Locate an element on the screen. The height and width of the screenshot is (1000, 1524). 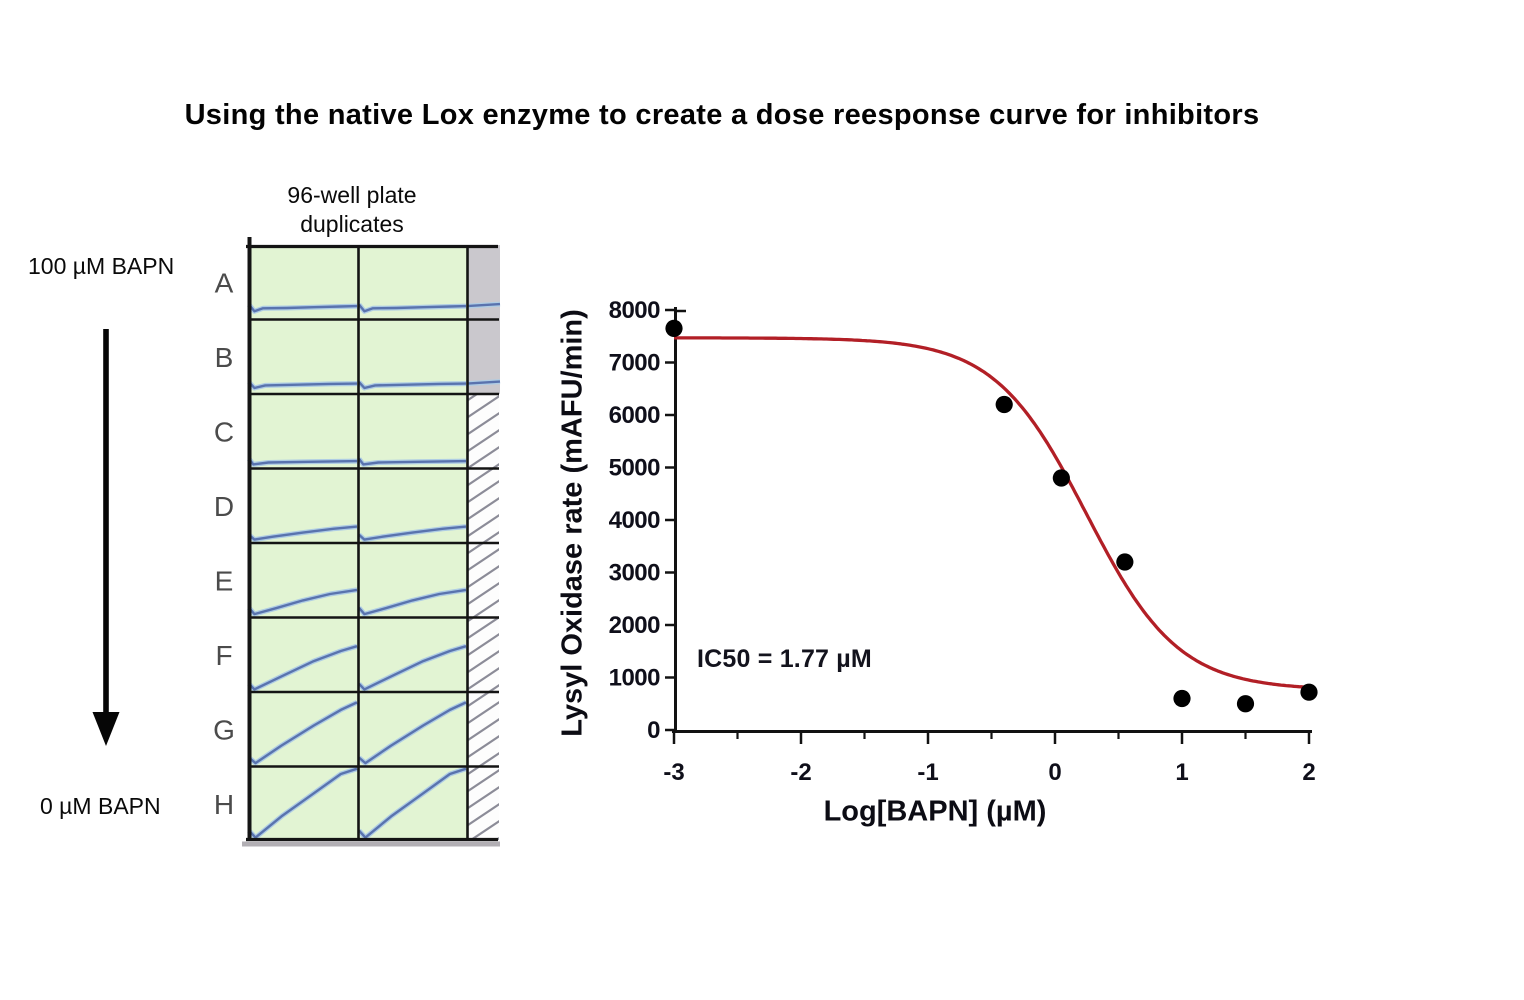
plate-heading-line2: duplicates is located at coordinates (352, 224).